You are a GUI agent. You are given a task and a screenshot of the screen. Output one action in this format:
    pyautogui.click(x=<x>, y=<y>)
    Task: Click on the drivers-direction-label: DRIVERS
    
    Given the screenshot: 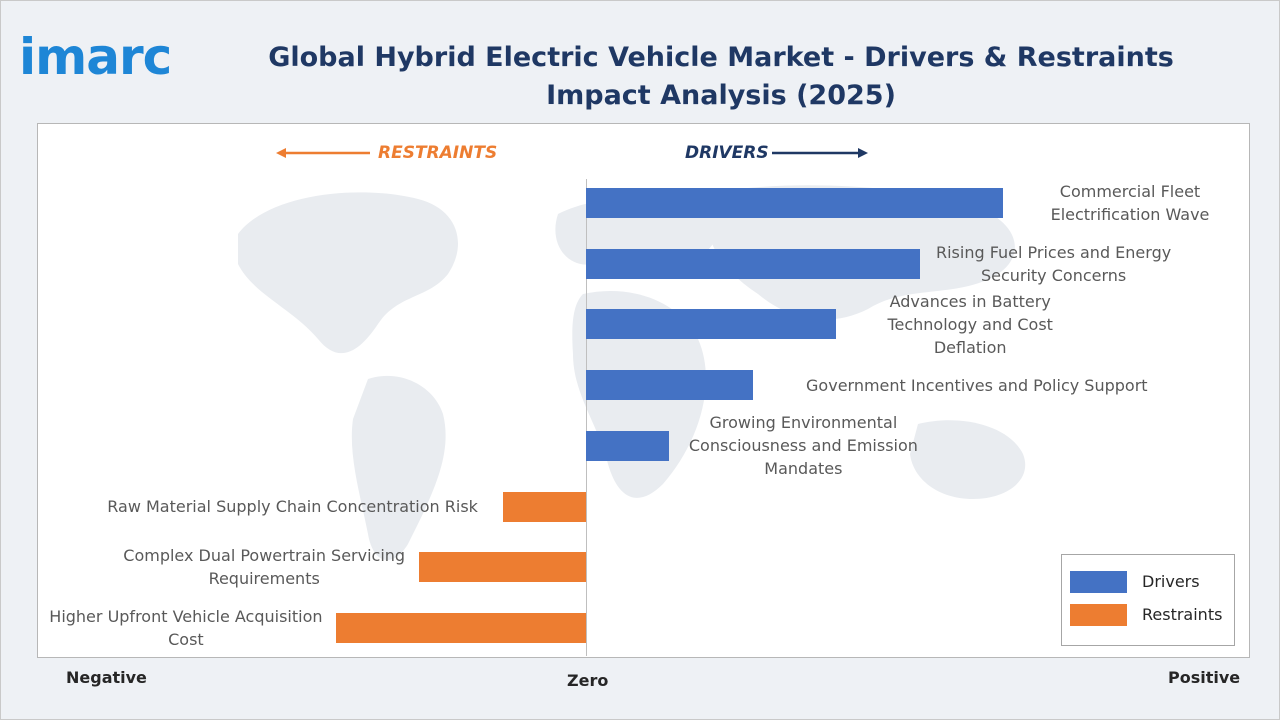 What is the action you would take?
    pyautogui.click(x=727, y=153)
    